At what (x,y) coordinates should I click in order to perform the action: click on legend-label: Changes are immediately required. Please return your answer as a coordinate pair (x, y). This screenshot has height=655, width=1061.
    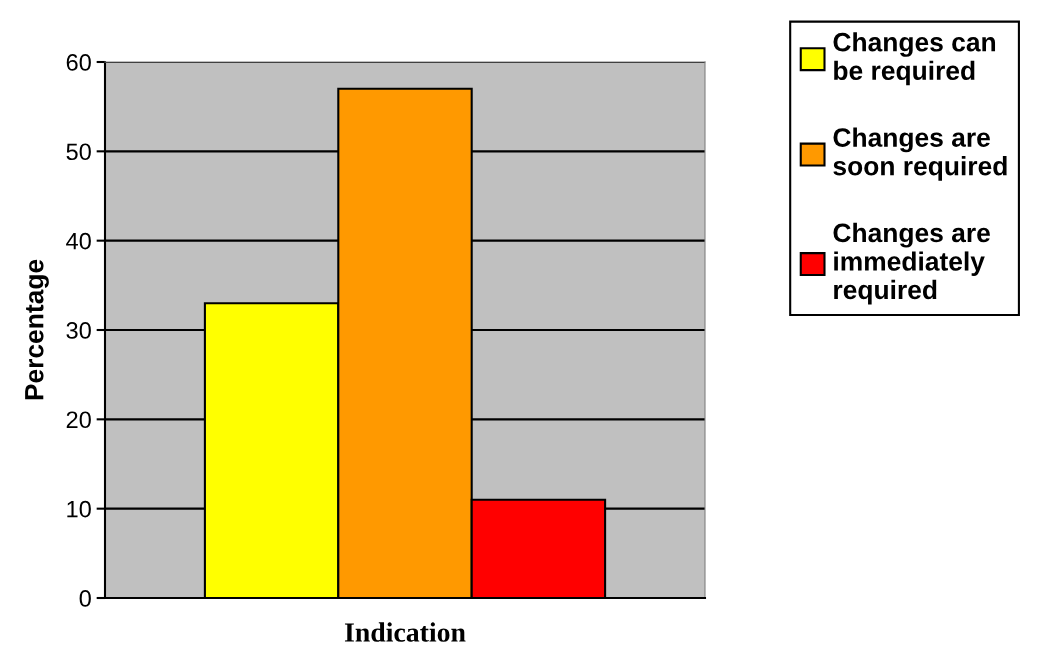
    Looking at the image, I should click on (911, 263).